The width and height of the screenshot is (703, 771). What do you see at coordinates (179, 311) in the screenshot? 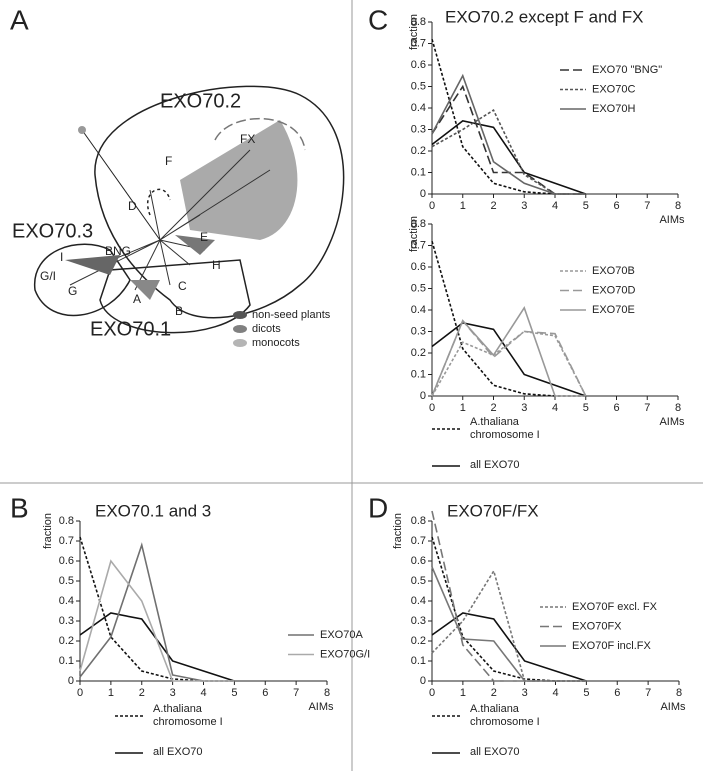
I see `subfamily-label: B` at bounding box center [179, 311].